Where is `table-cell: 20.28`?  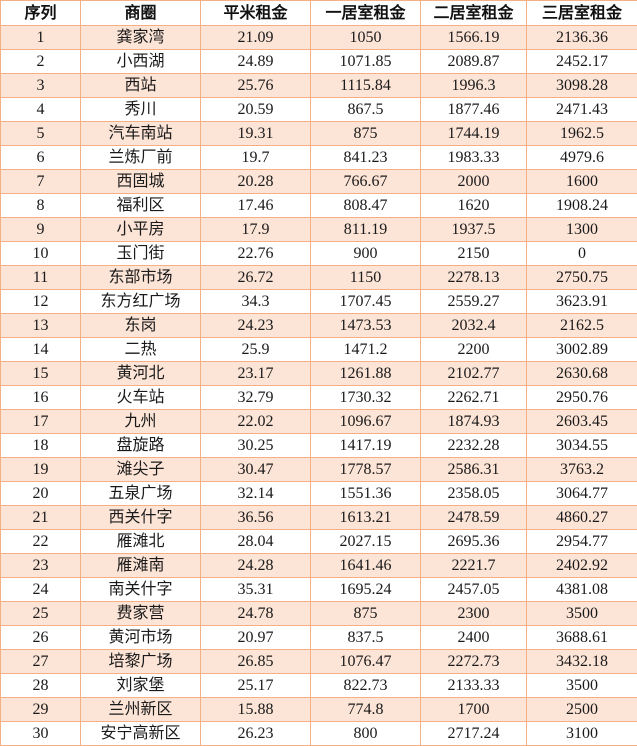
table-cell: 20.28 is located at coordinates (255, 181).